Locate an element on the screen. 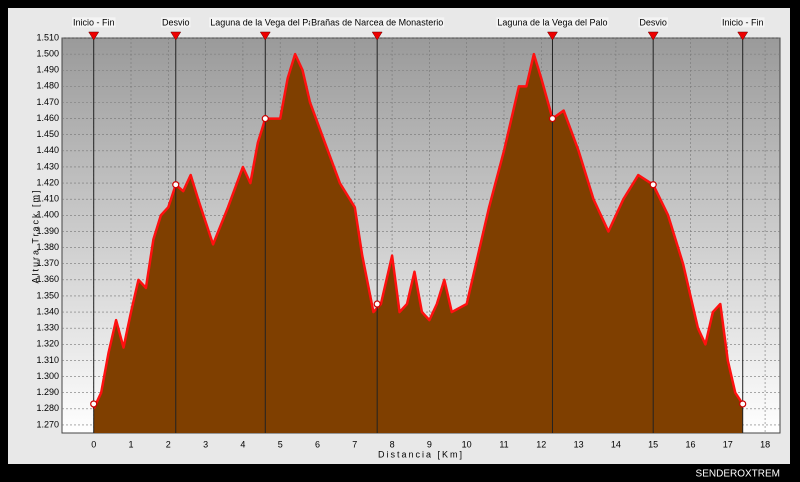  y-tick-label: 1.310 is located at coordinates (47, 360).